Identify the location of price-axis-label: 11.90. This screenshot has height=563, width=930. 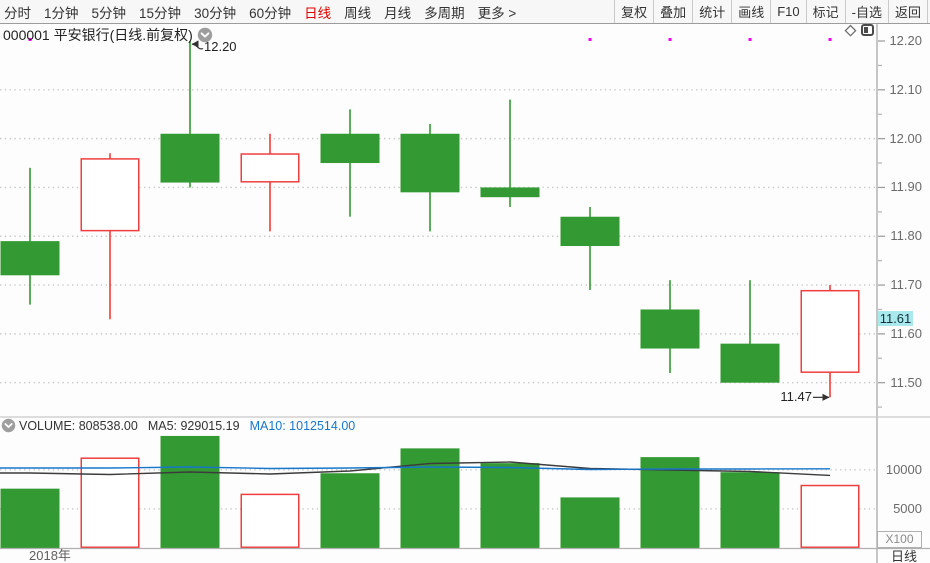
(906, 187).